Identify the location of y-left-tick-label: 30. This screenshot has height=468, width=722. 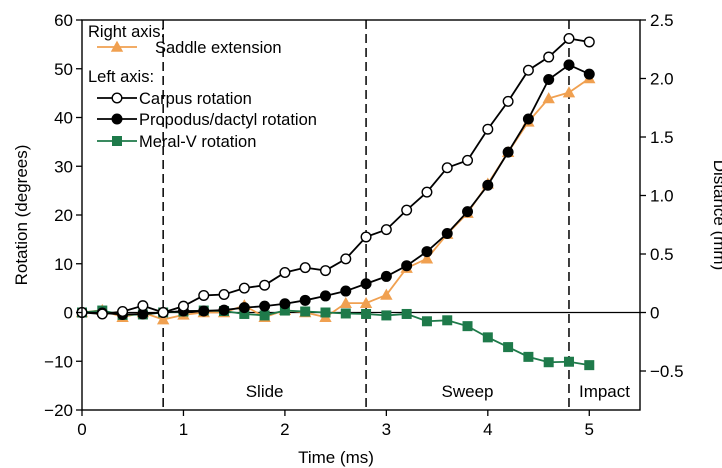
(63, 166).